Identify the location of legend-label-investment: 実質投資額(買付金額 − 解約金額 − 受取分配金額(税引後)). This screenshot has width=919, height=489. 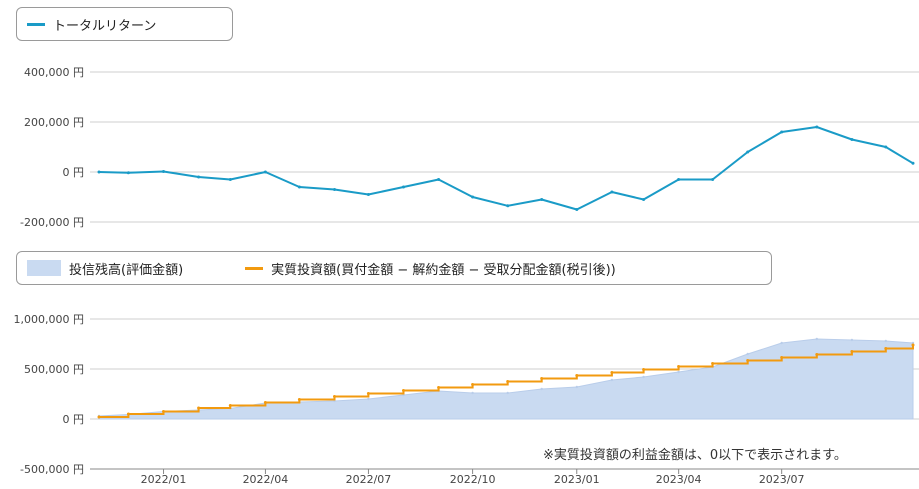
(443, 270).